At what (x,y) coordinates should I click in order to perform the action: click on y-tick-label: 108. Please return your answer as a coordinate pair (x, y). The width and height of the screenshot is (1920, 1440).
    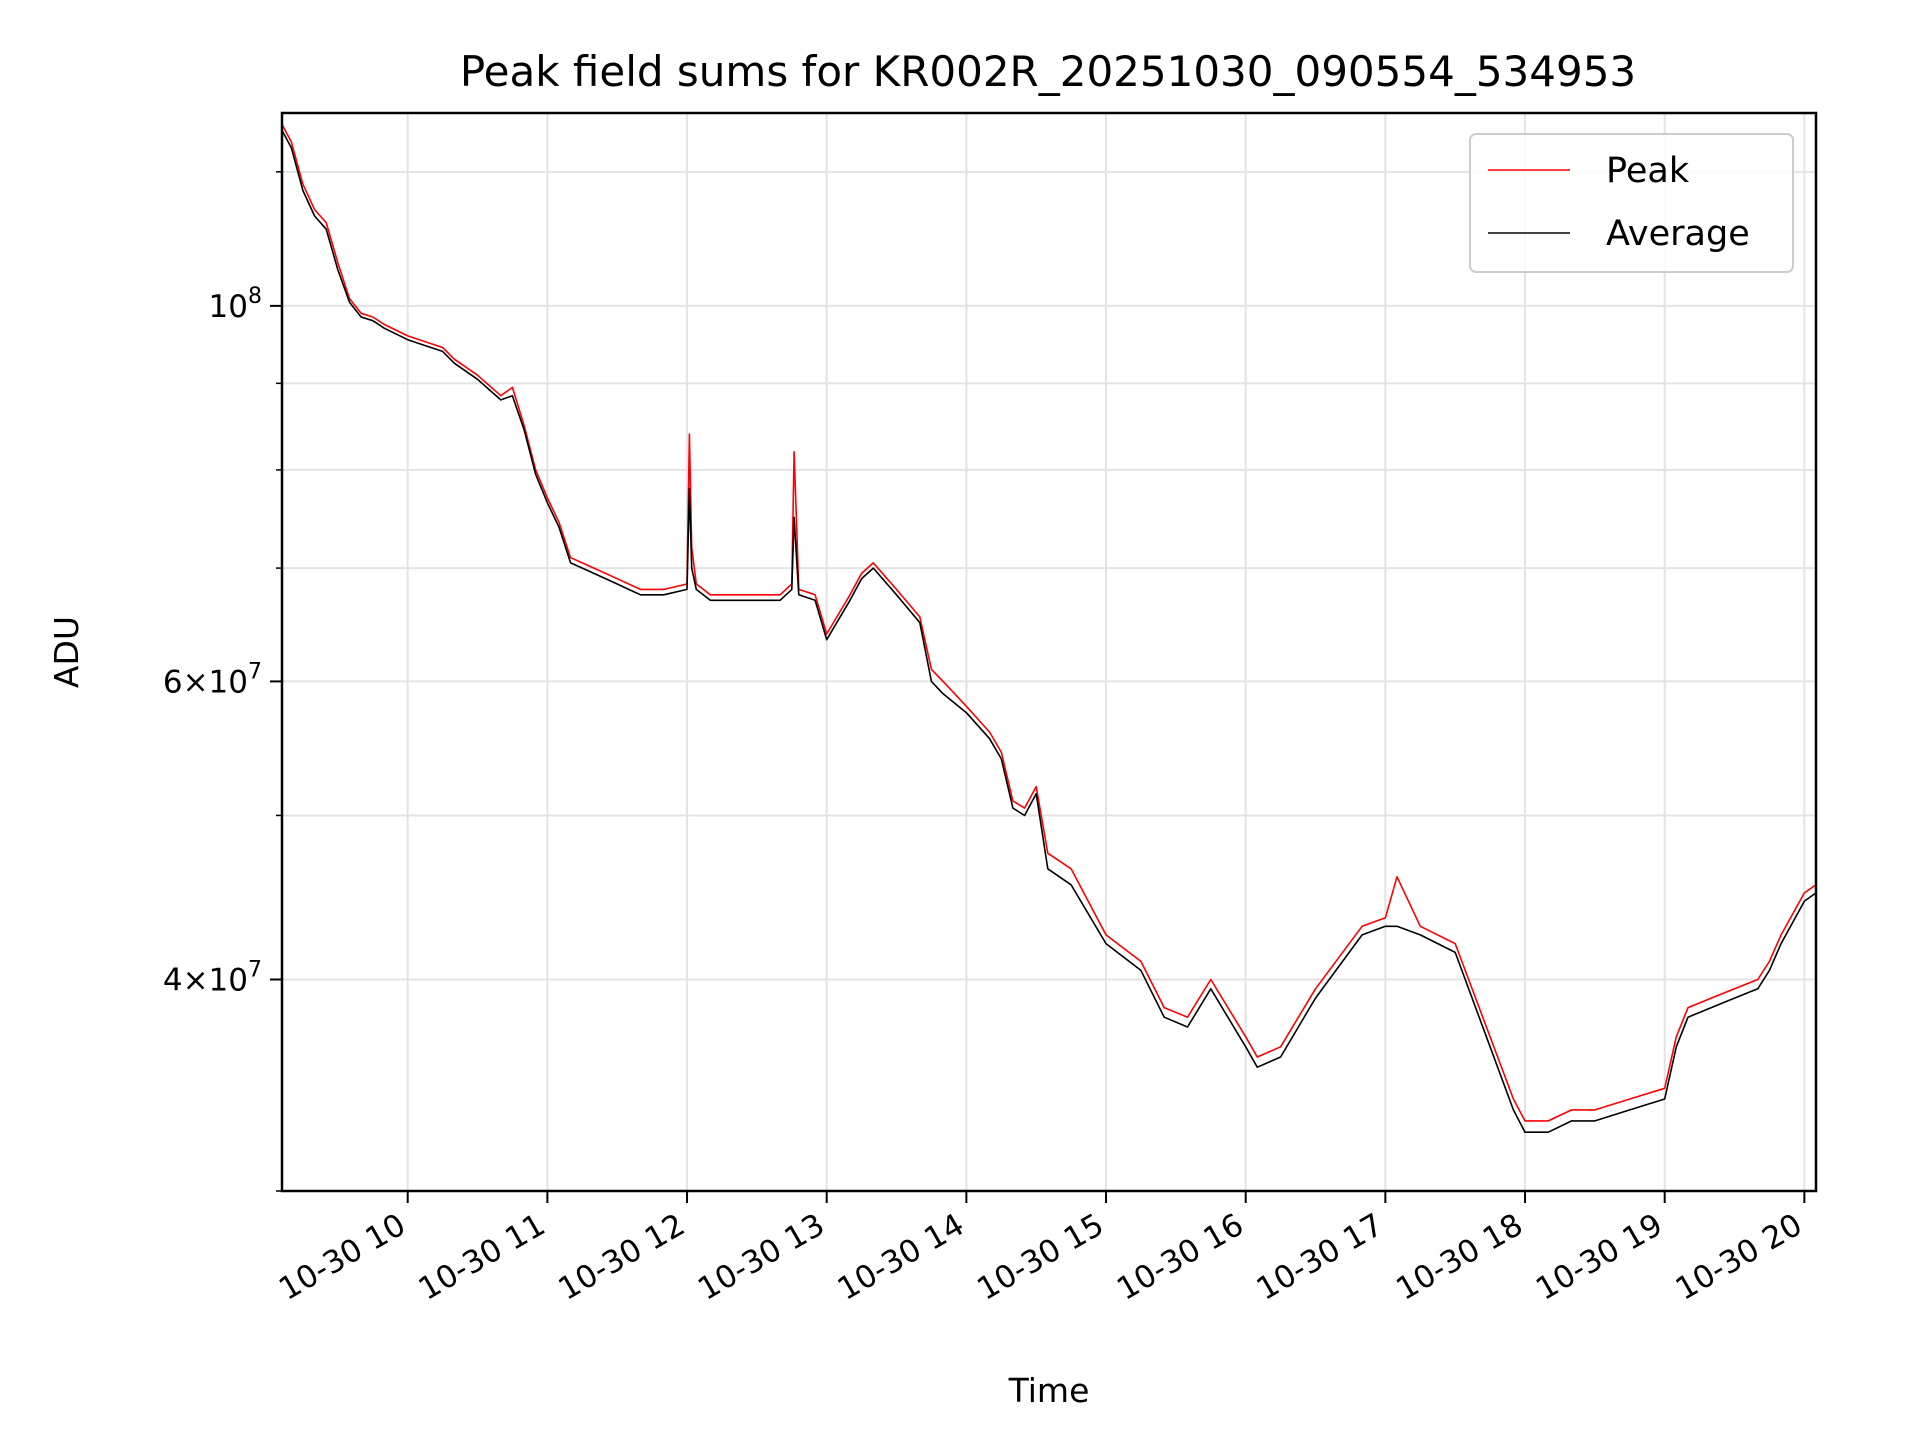
    Looking at the image, I should click on (235, 304).